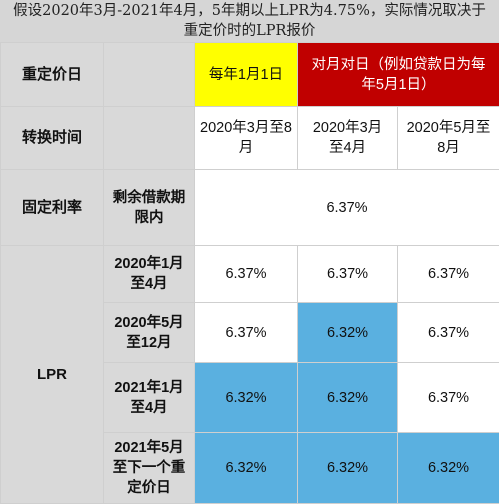  Describe the element at coordinates (249, 11) in the screenshot. I see `title-line-1: 假设2020年3月-2021年4月，5年期以上LPR为4.75%，实际情况取决于` at that location.